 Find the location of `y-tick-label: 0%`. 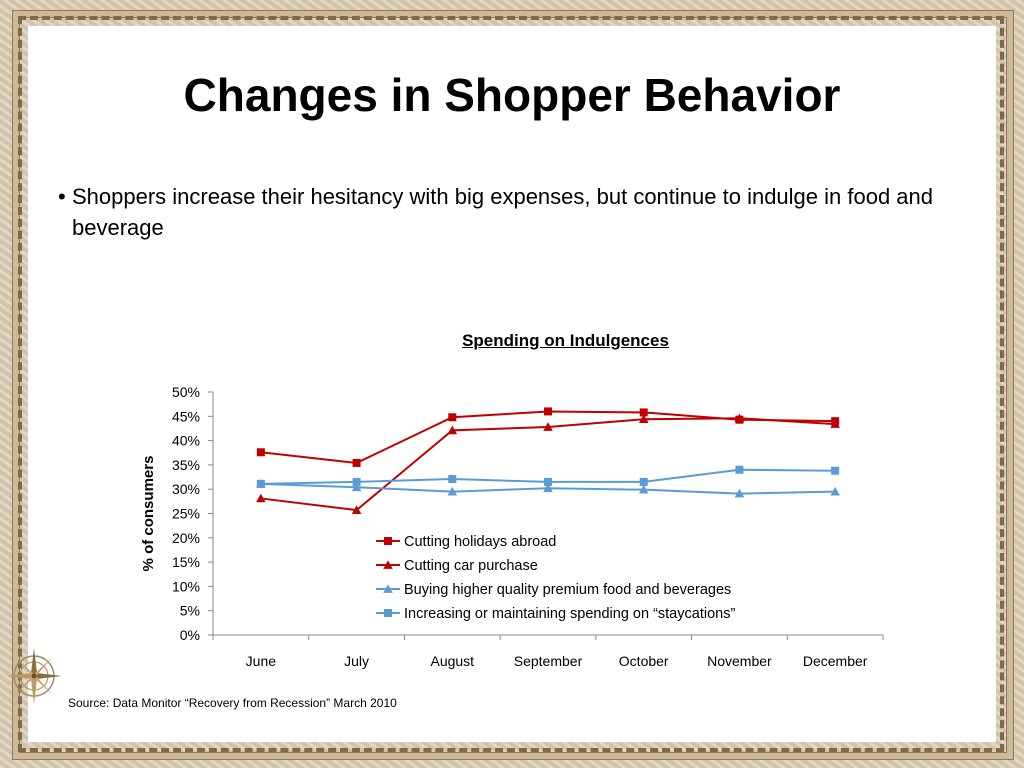

y-tick-label: 0% is located at coordinates (190, 635).